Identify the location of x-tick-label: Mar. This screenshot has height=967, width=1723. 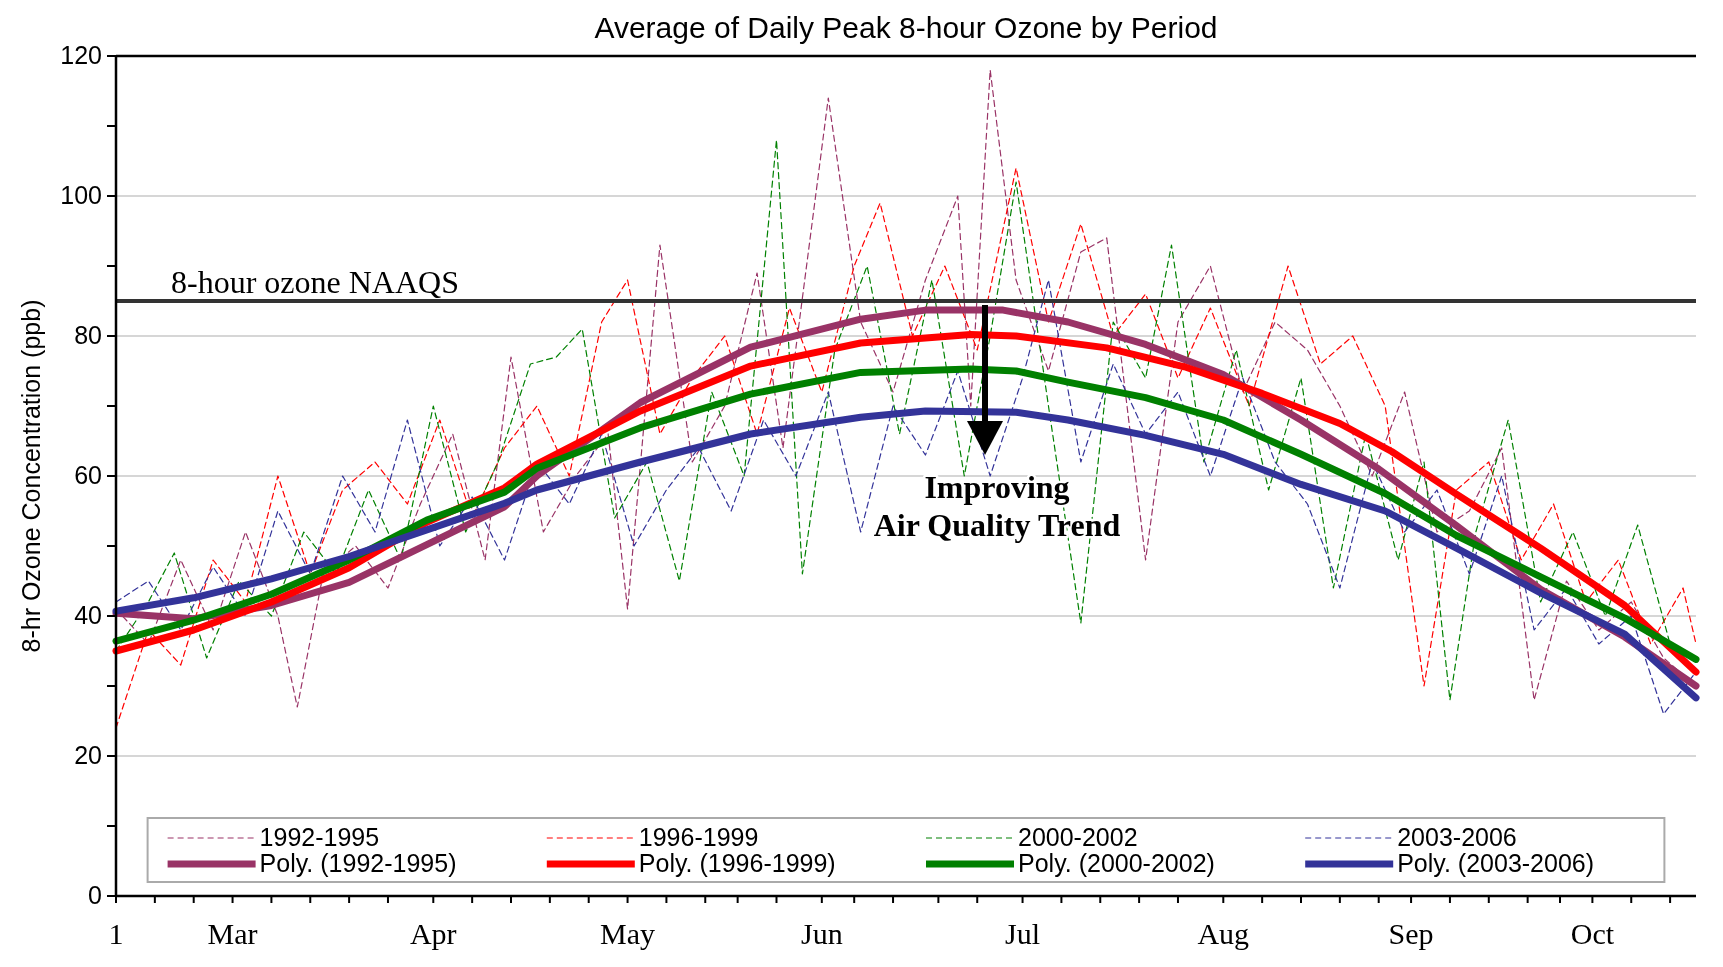
(232, 933).